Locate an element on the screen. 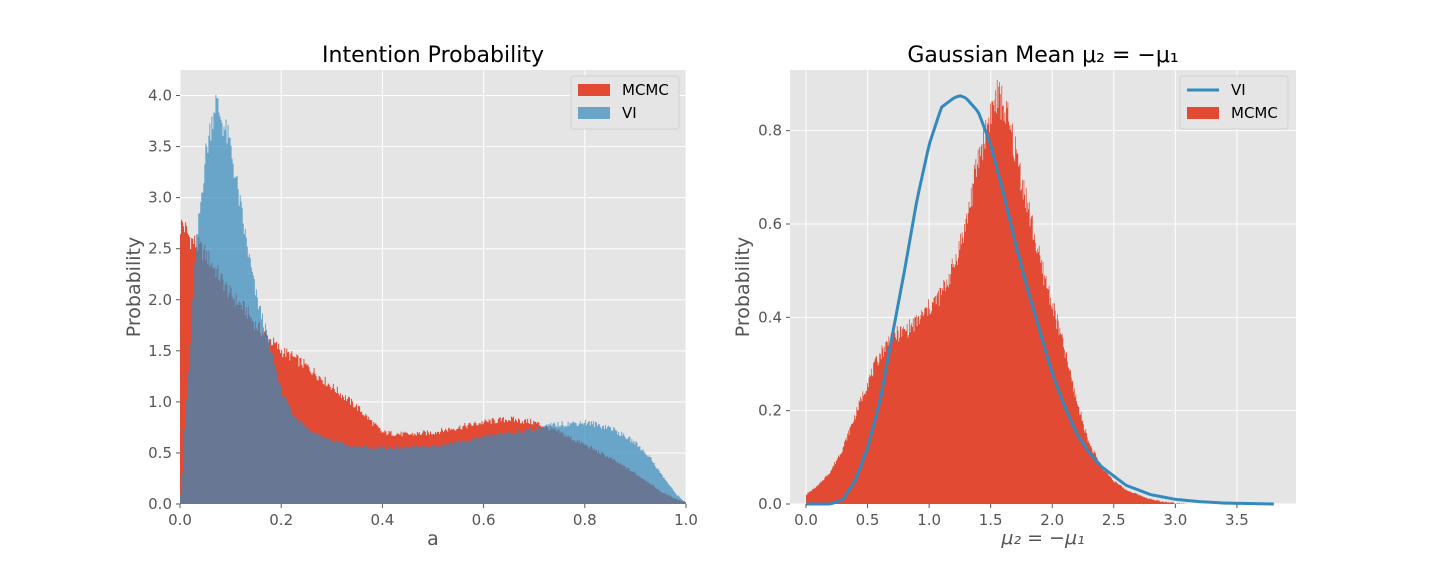  y-tick-label: 0.5 is located at coordinates (160, 453).